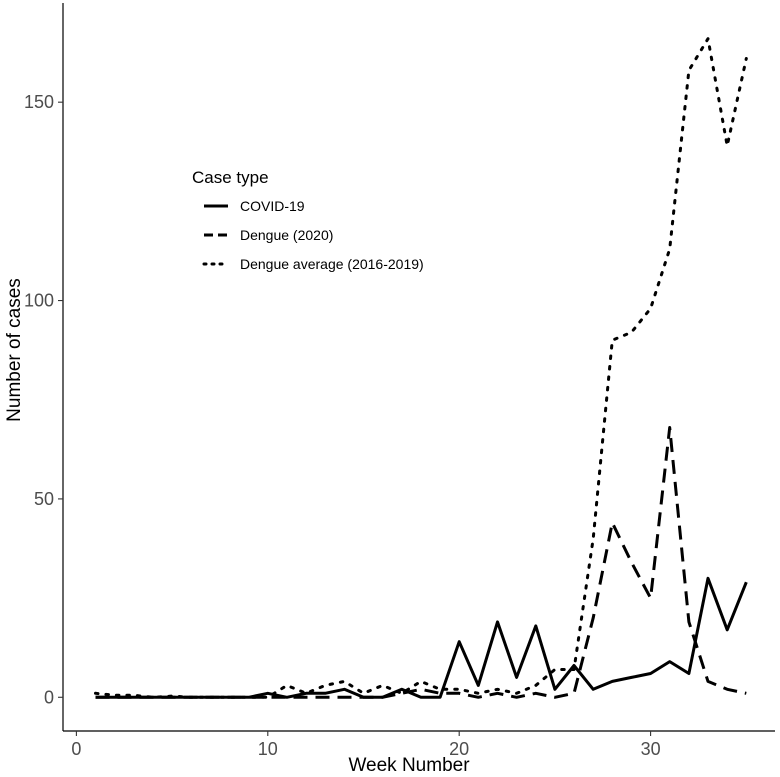 The width and height of the screenshot is (780, 777). I want to click on x-tick-label: 0, so click(76, 749).